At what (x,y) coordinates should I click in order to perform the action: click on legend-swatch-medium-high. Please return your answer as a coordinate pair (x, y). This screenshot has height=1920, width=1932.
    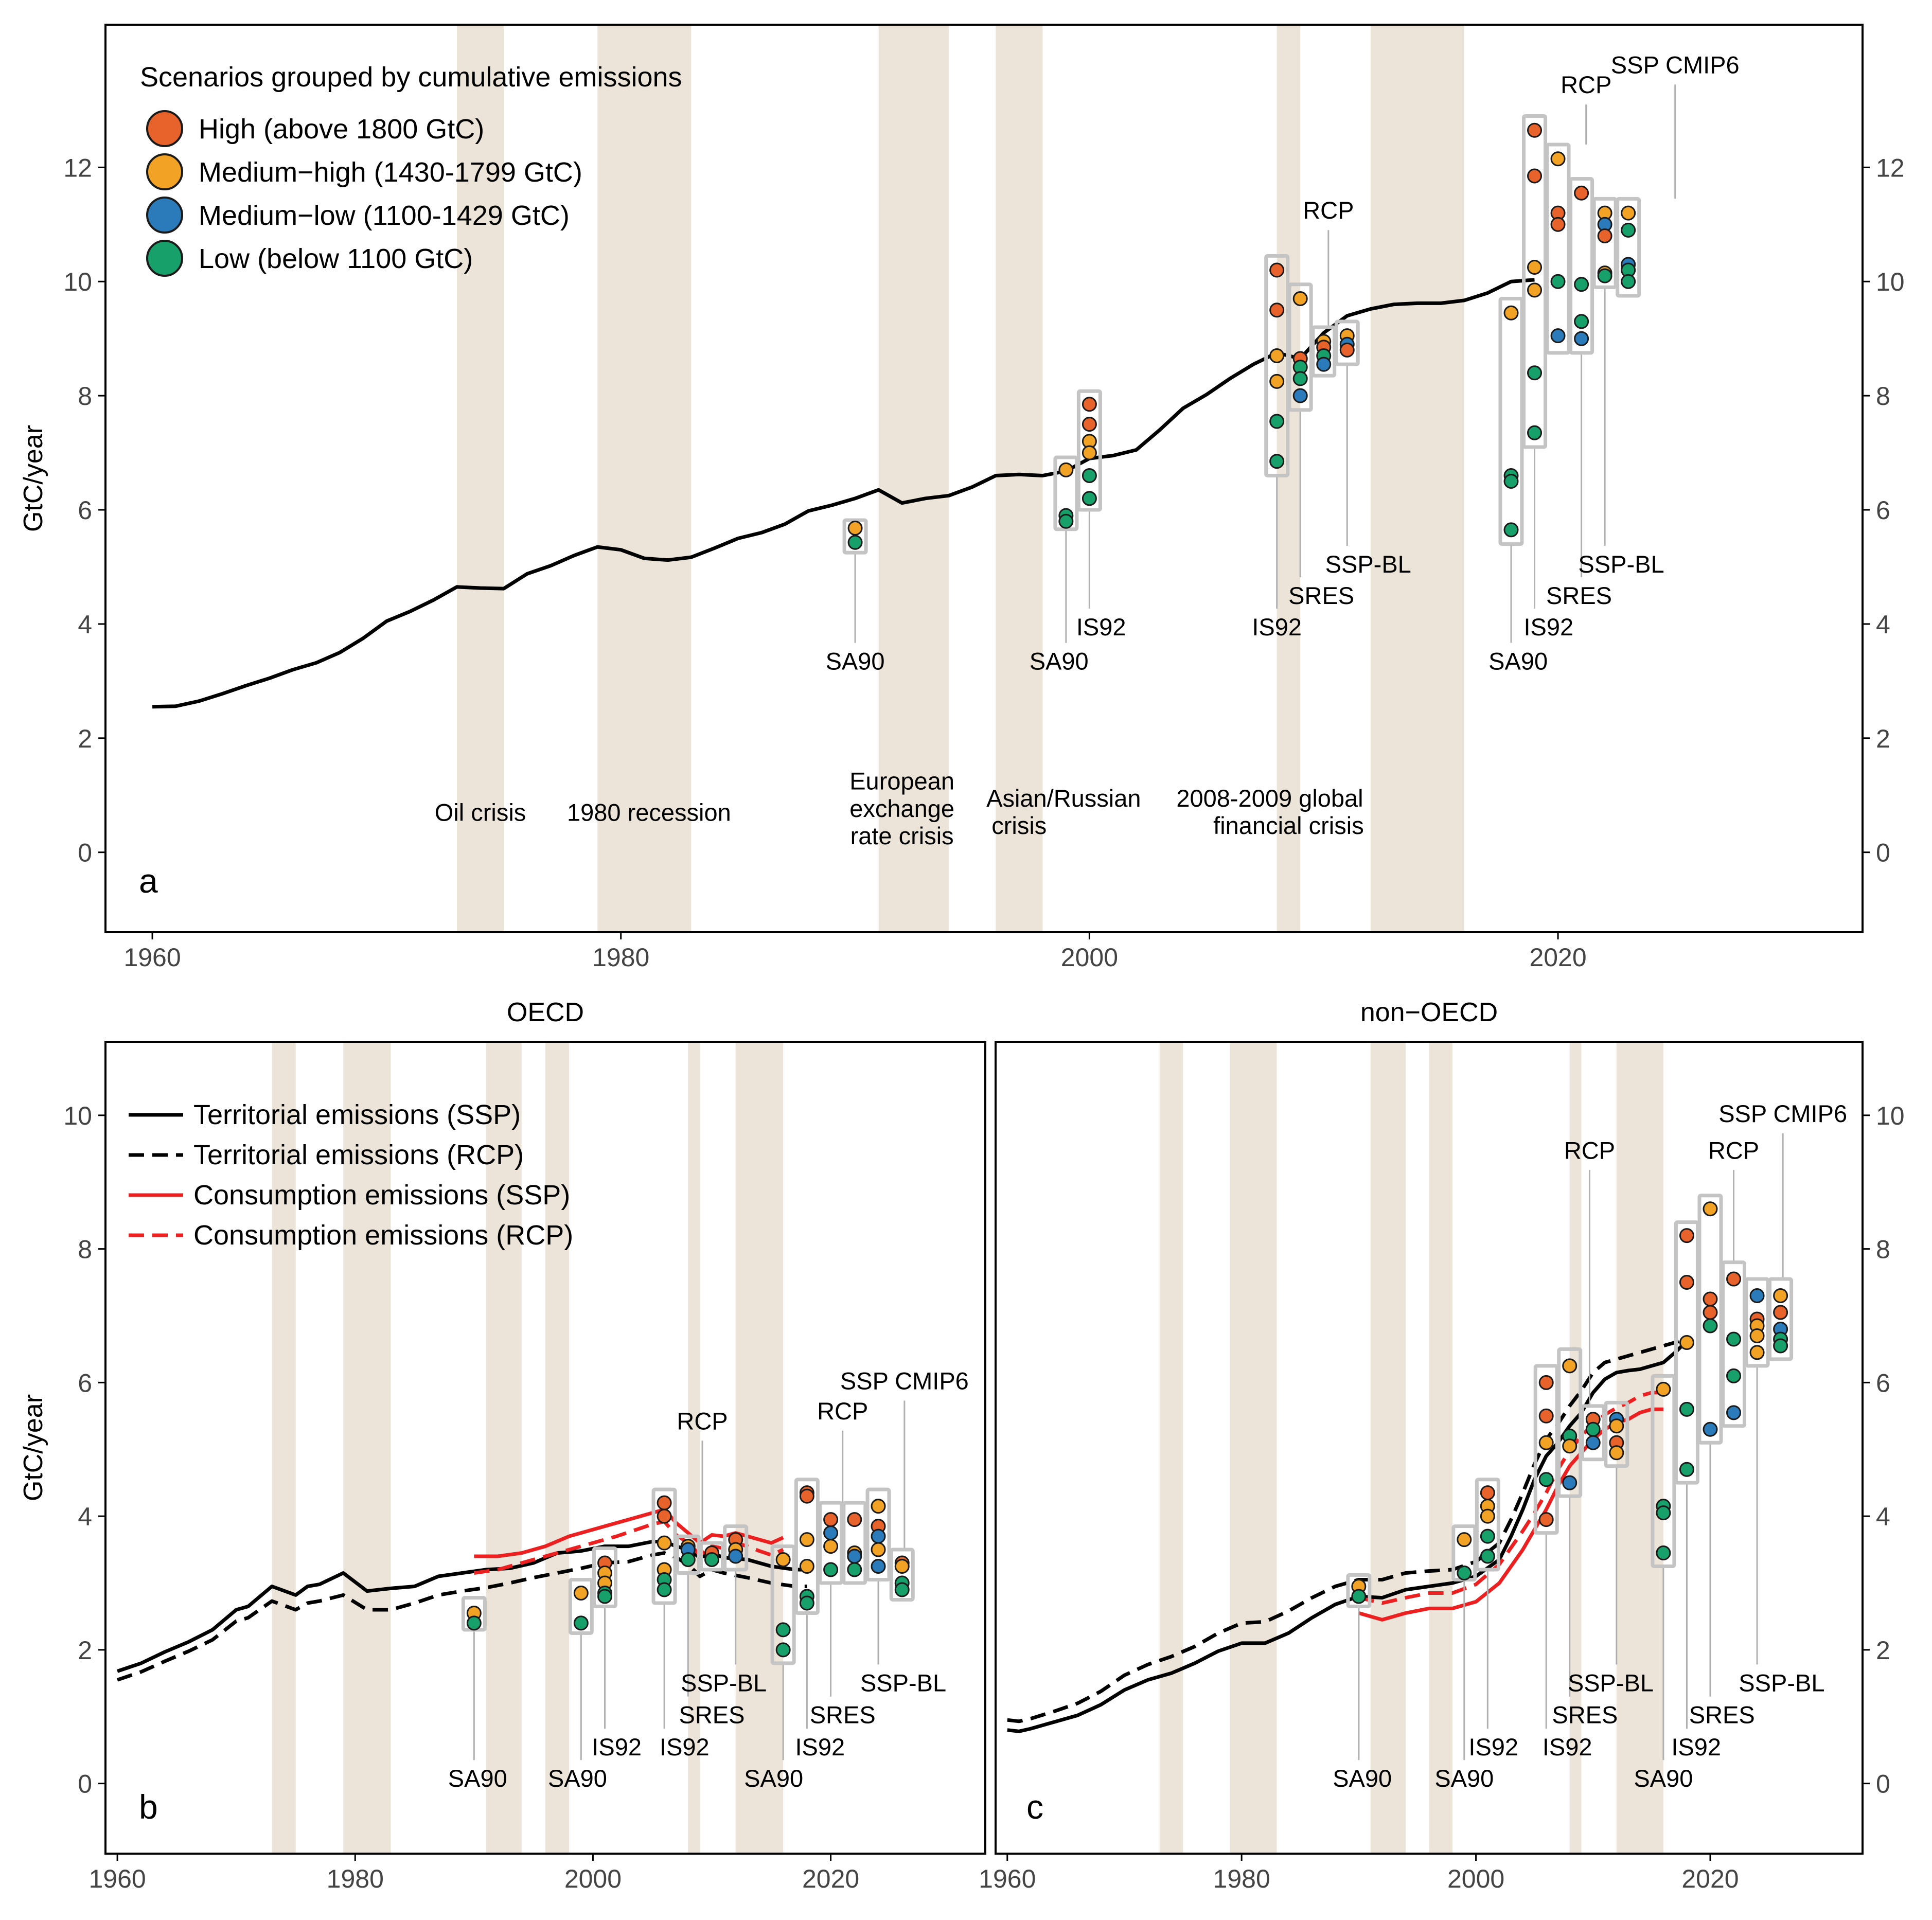
    Looking at the image, I should click on (164, 171).